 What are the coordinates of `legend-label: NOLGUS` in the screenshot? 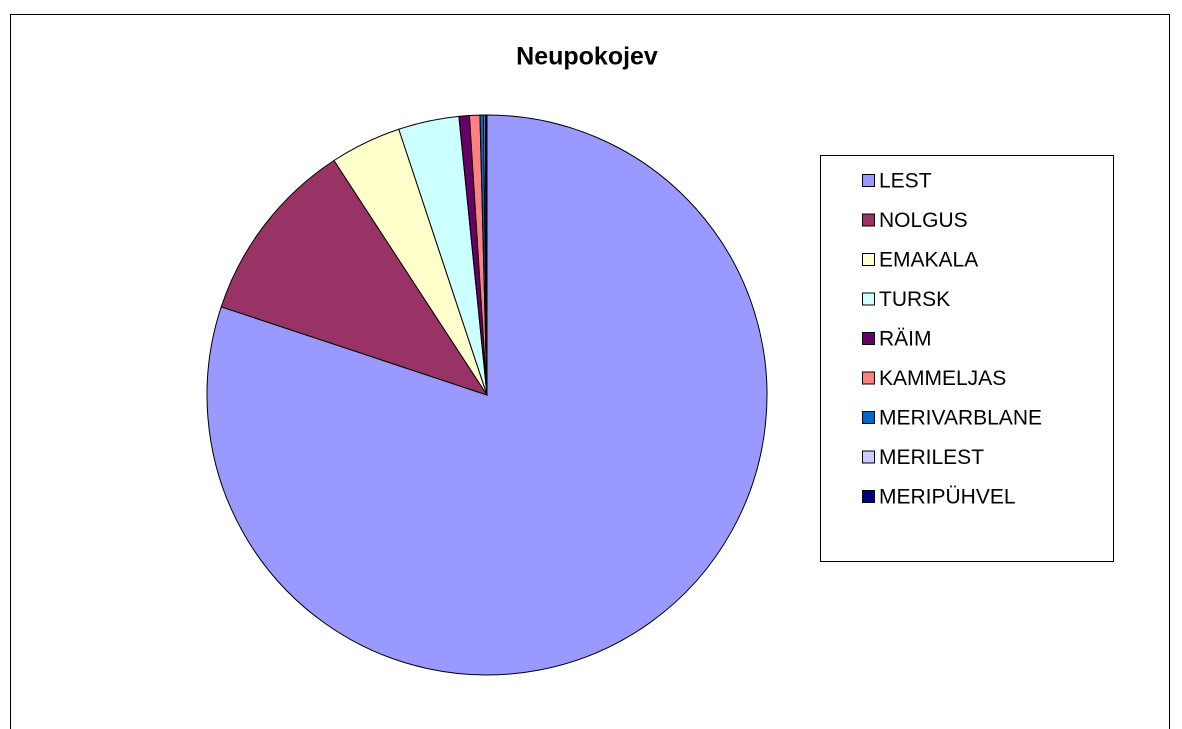 It's located at (923, 220).